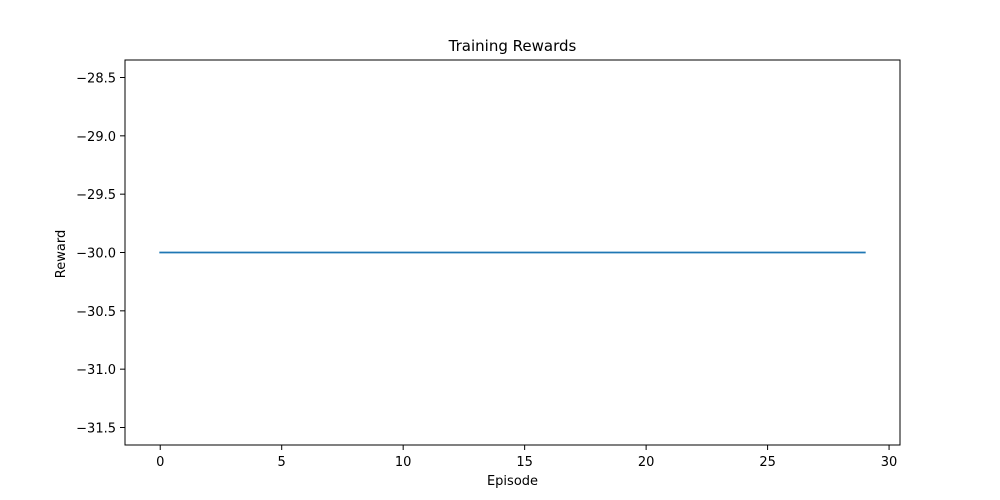 The height and width of the screenshot is (500, 1000). Describe the element at coordinates (512, 481) in the screenshot. I see `x-axis-label: Episode` at that location.